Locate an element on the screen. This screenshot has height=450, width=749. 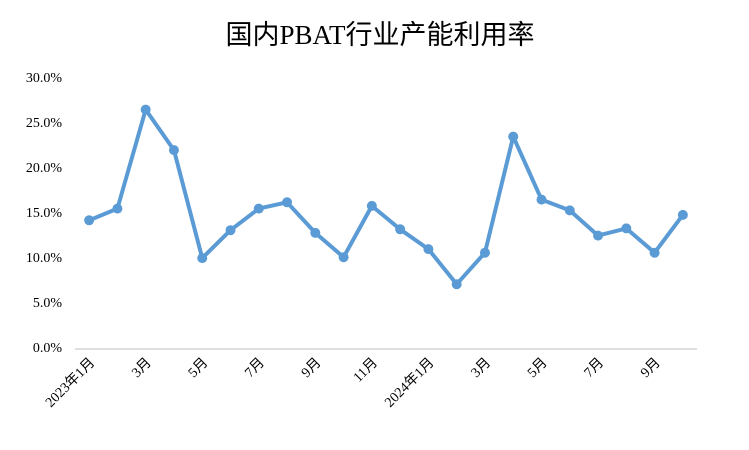
y-tick-label: 0.0% is located at coordinates (48, 348).